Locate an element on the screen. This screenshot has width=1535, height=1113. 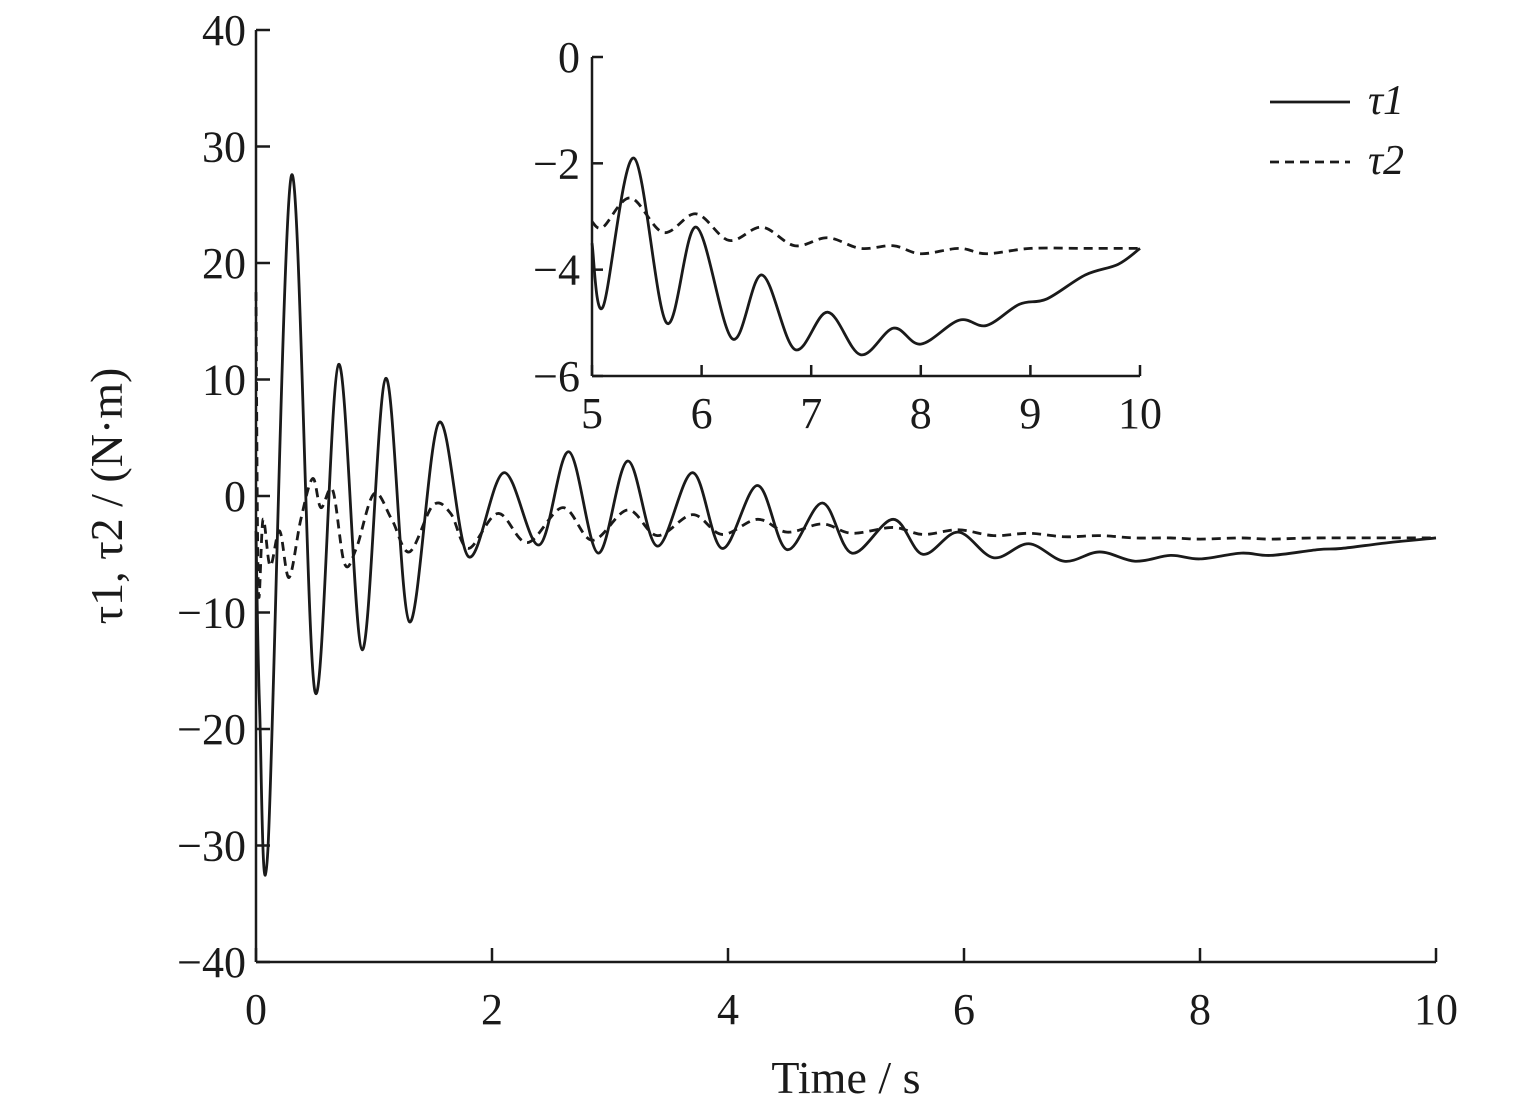
main-x-tick-label: 4 is located at coordinates (728, 1009).